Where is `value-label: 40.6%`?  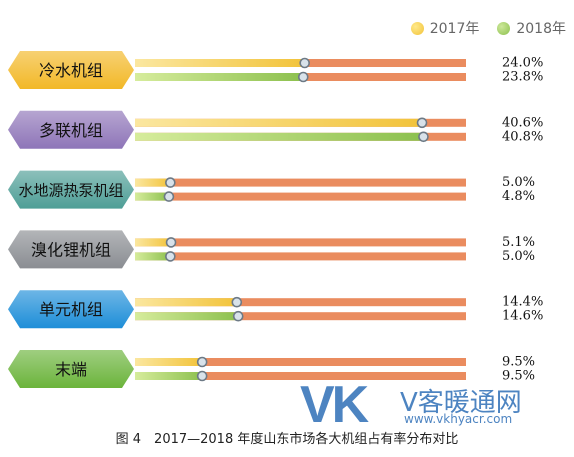 value-label: 40.6% is located at coordinates (522, 122).